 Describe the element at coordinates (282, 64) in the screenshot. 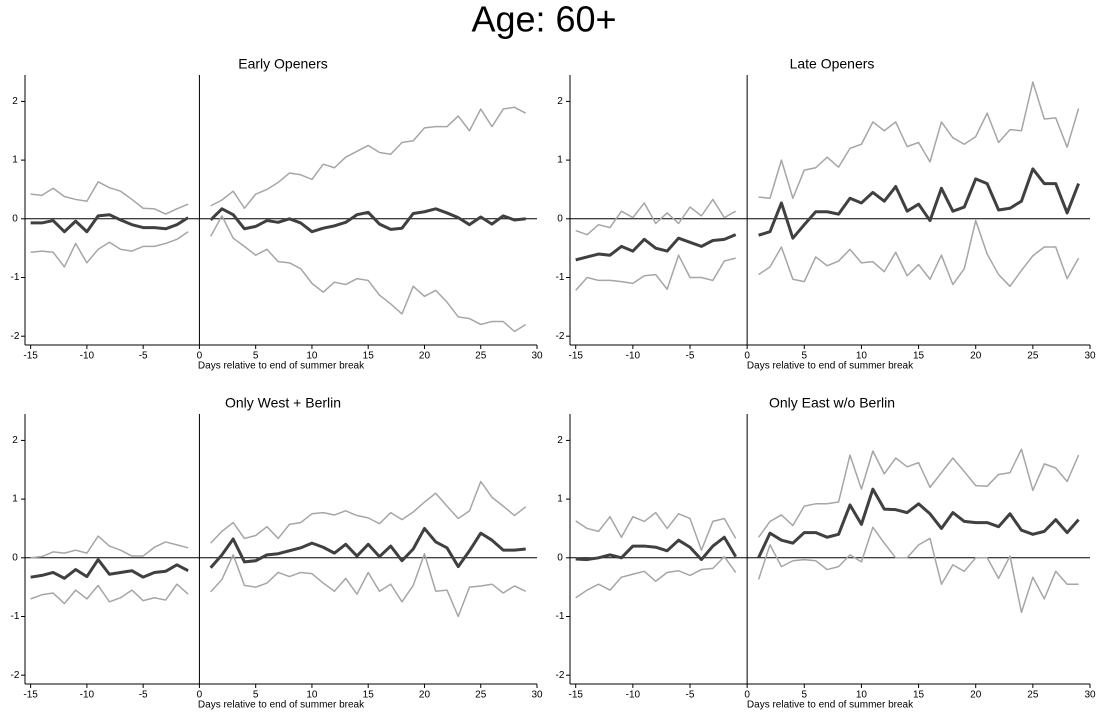

I see `panel-title: Early Openers` at that location.